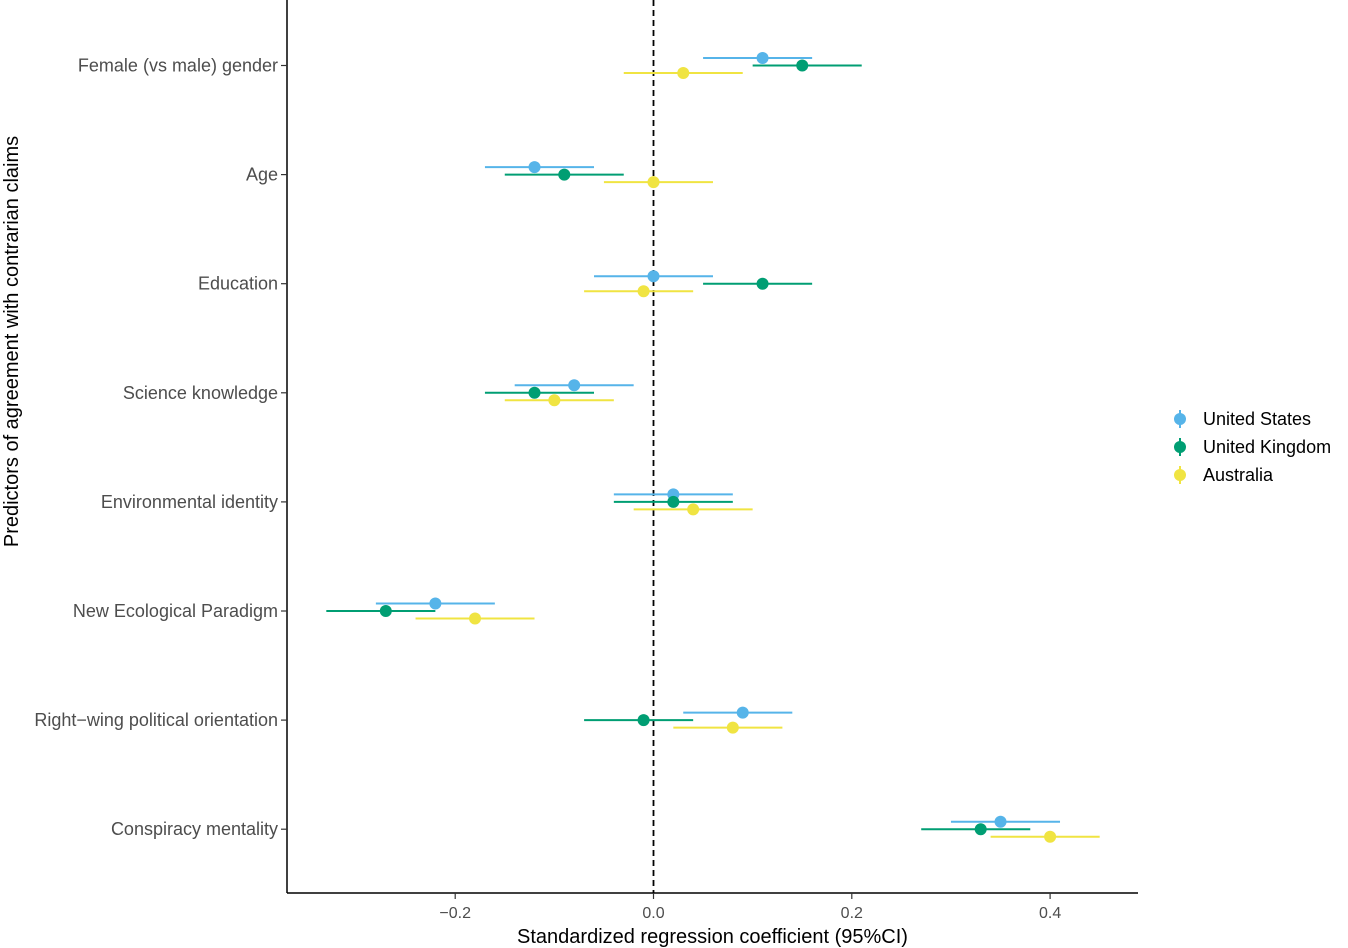 This screenshot has height=948, width=1348. I want to click on x-tick-label: −0.2, so click(455, 913).